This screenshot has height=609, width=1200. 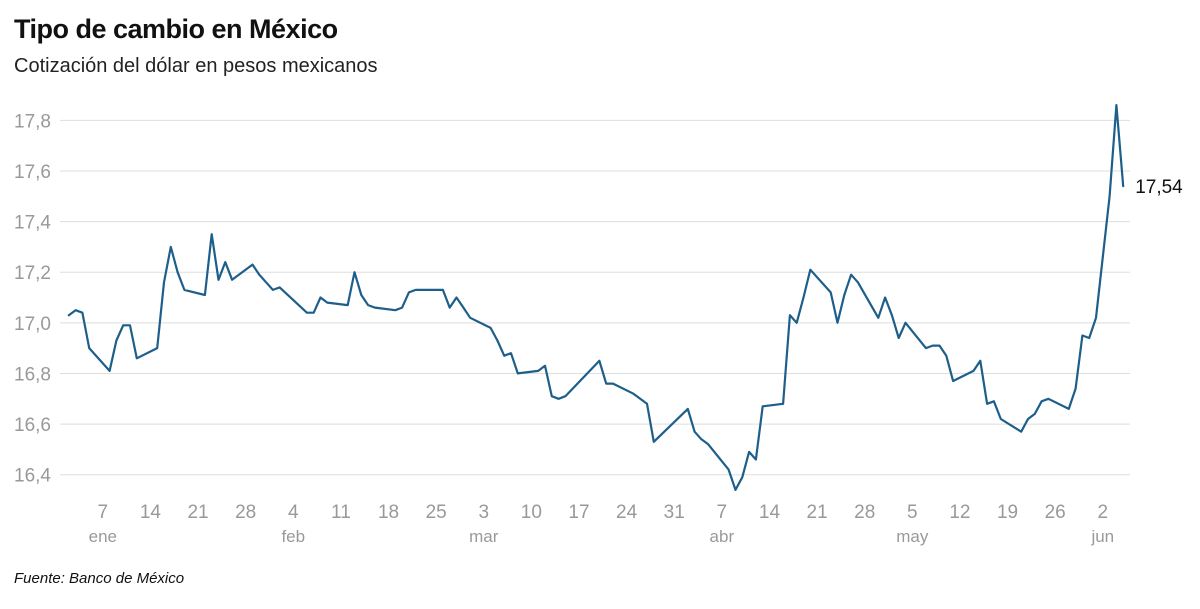 What do you see at coordinates (32, 324) in the screenshot?
I see `y-tick-label: 17,0` at bounding box center [32, 324].